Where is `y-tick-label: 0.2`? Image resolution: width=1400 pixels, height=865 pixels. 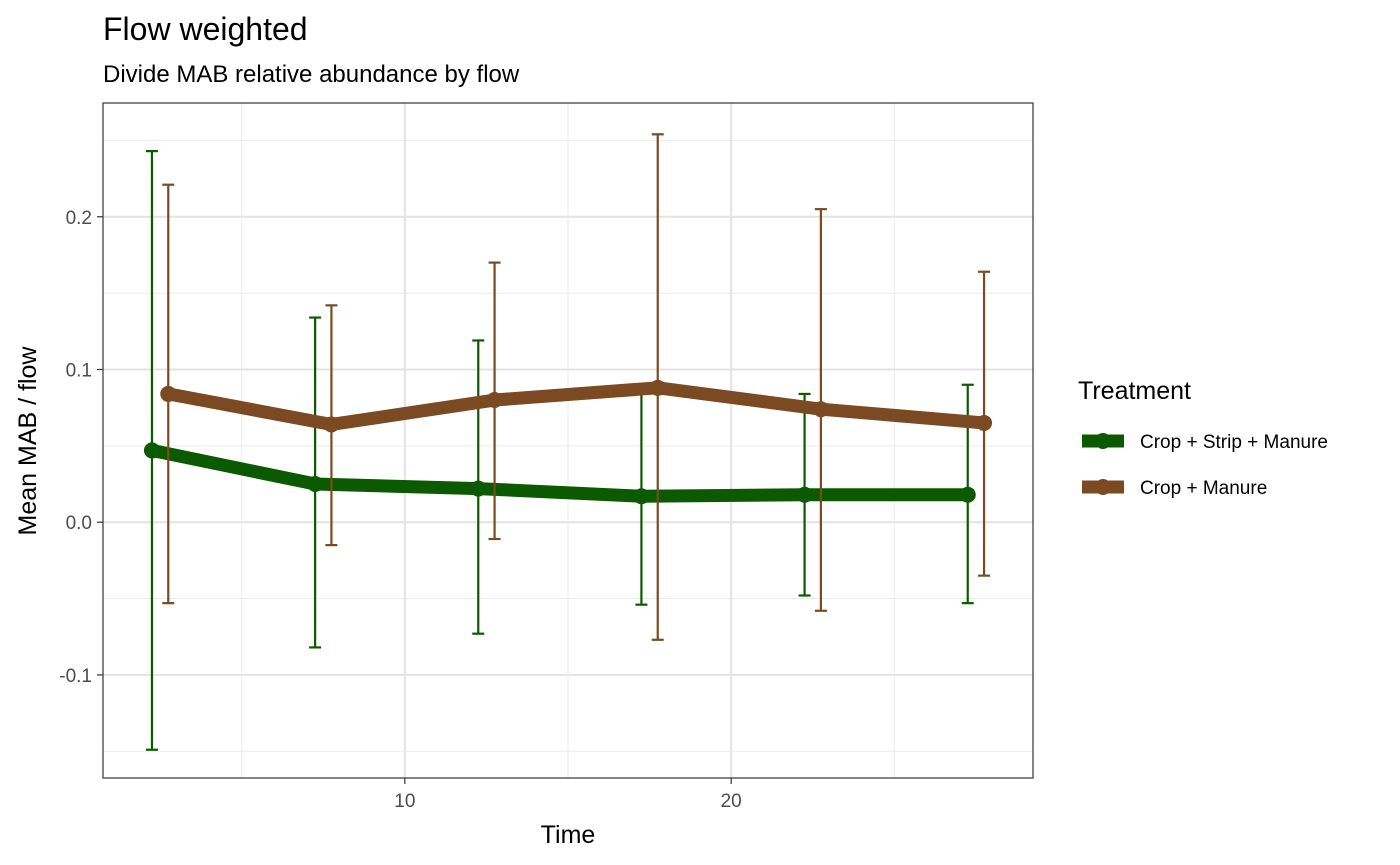 y-tick-label: 0.2 is located at coordinates (79, 218).